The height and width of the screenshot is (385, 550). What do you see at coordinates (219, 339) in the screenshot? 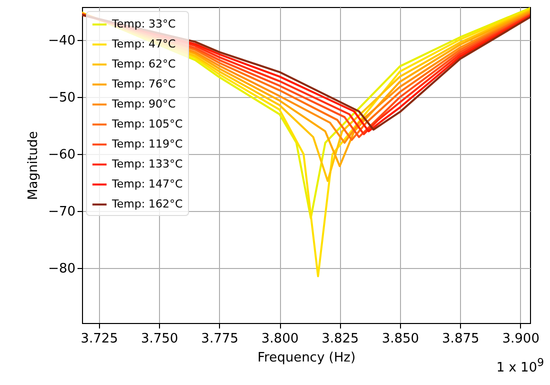
I see `x-tick-label: 3.775` at bounding box center [219, 339].